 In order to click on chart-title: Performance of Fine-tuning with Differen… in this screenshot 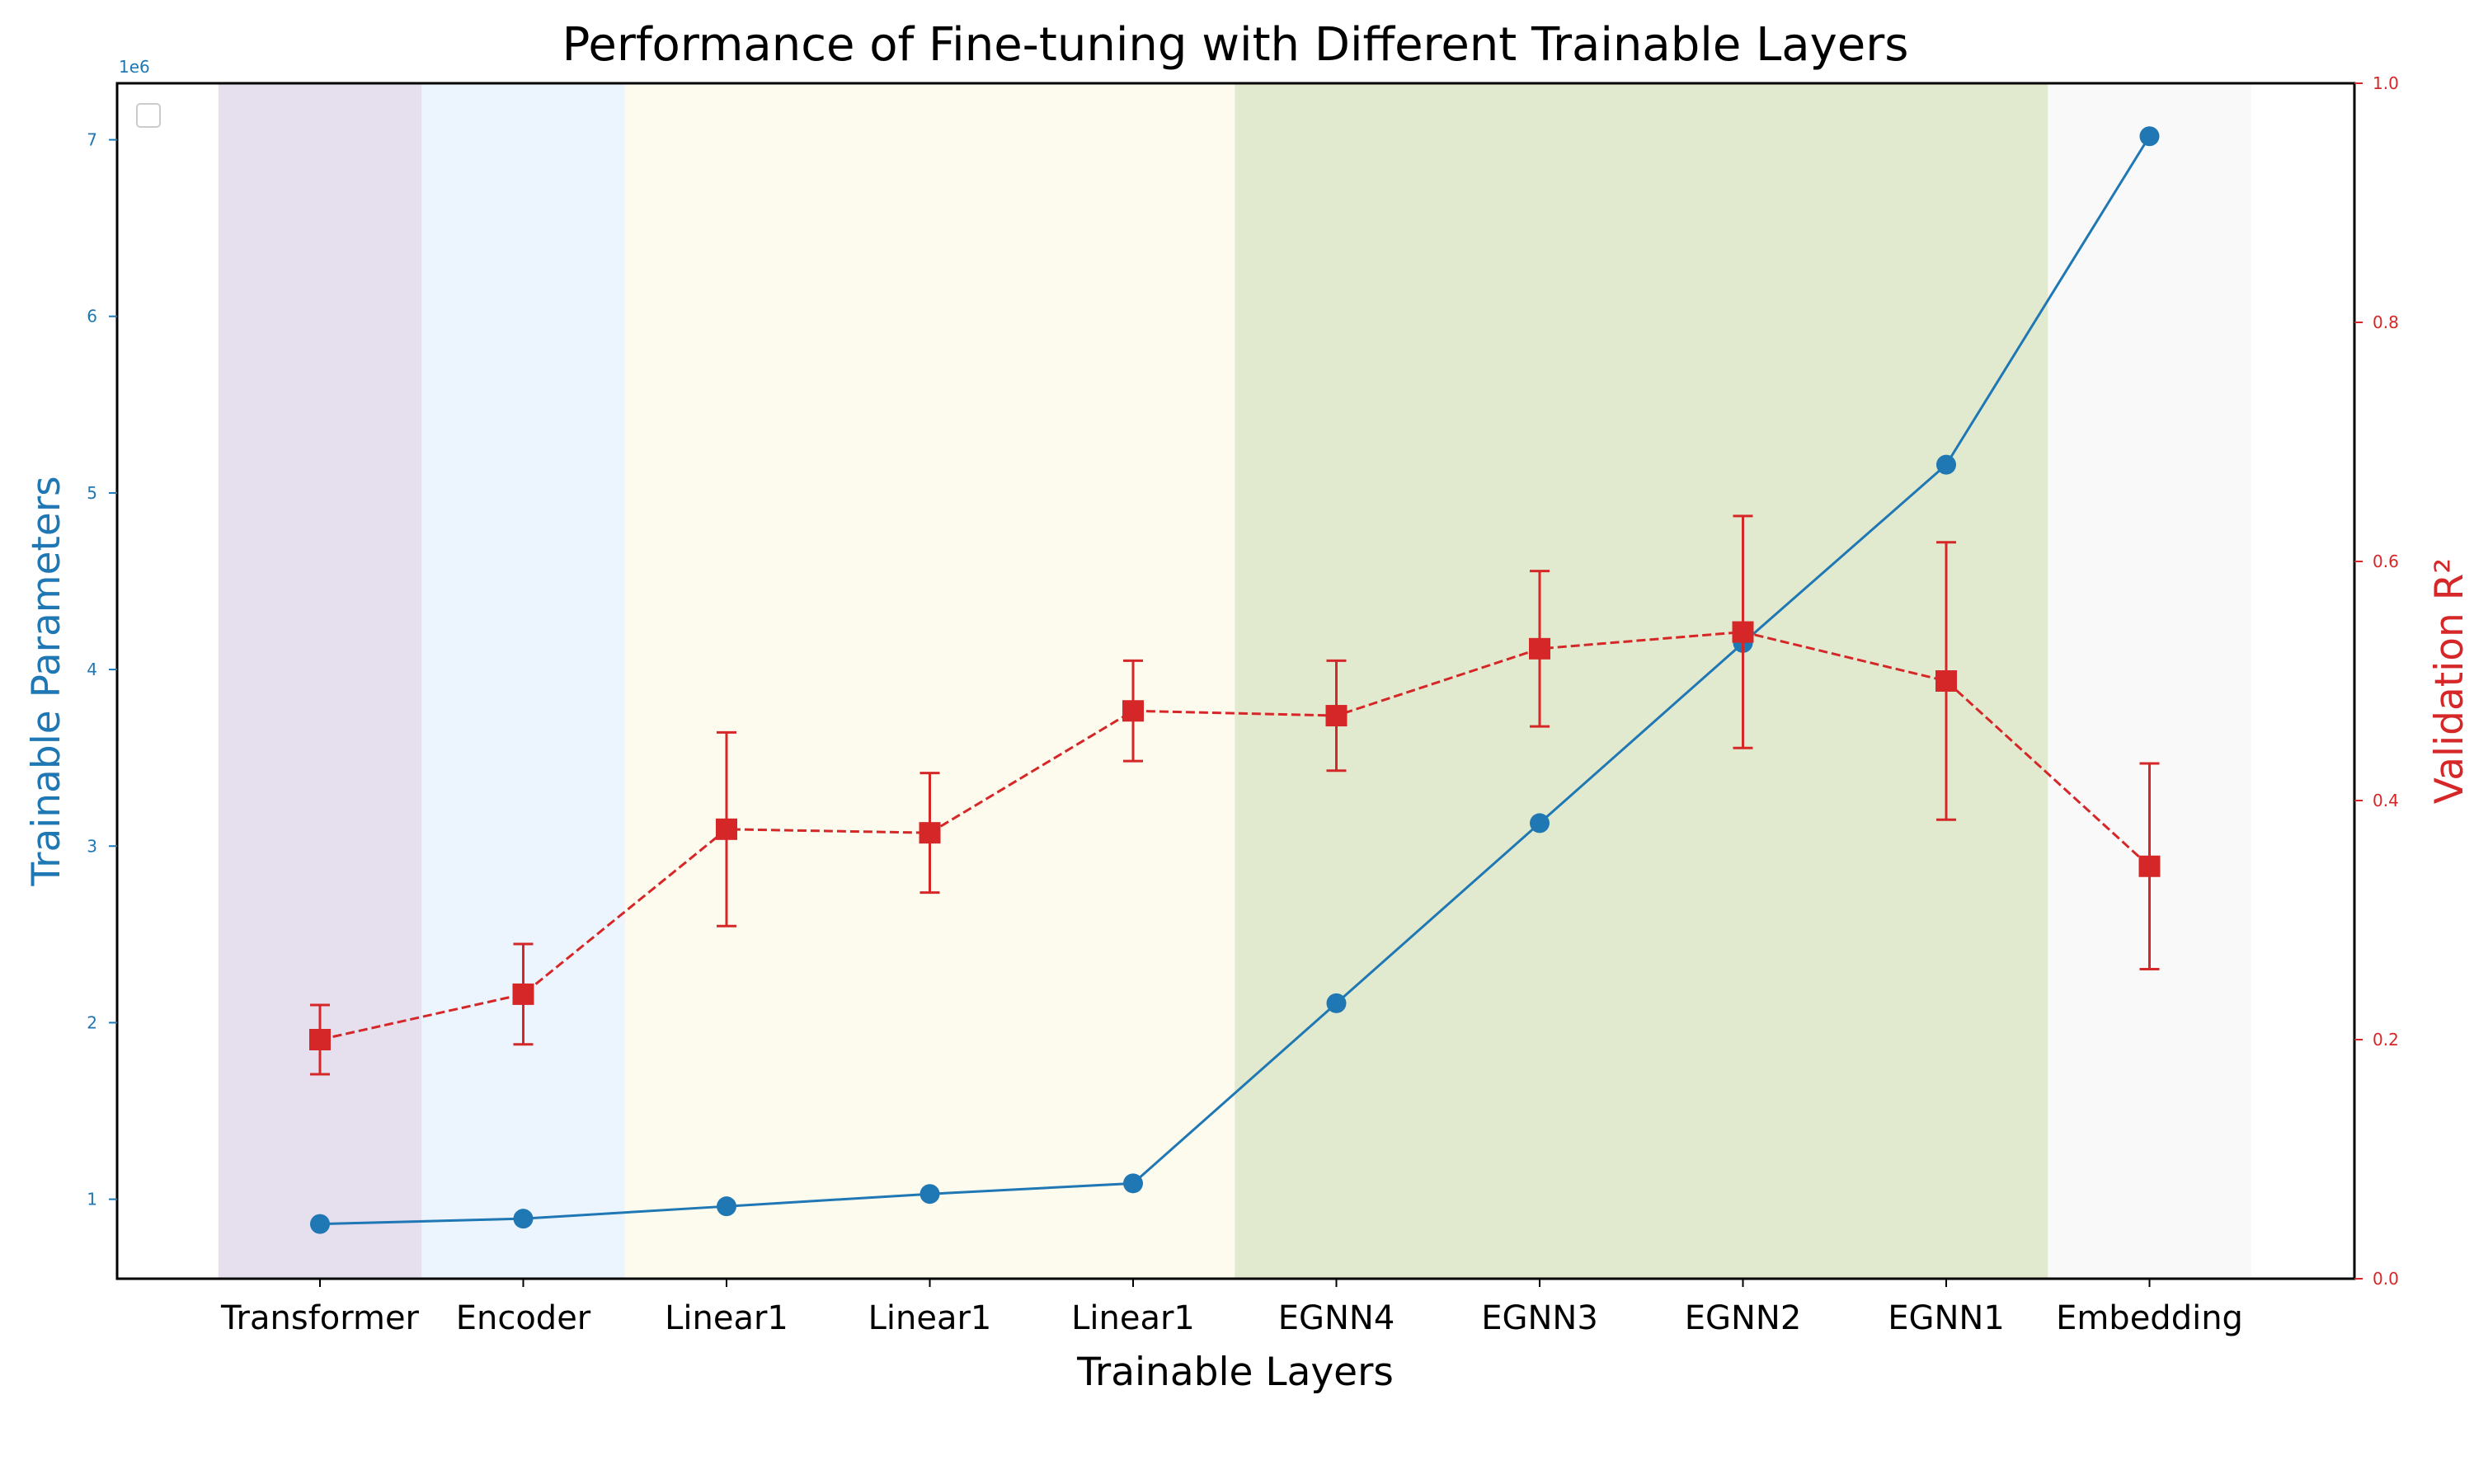, I will do `click(1235, 45)`.